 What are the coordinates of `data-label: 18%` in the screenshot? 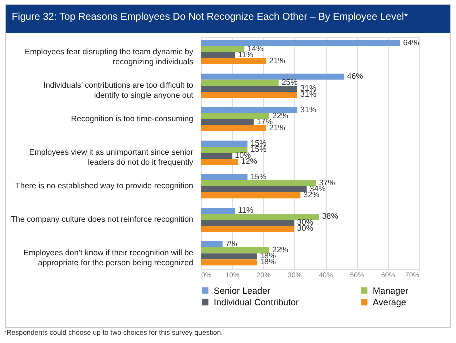 It's located at (268, 262).